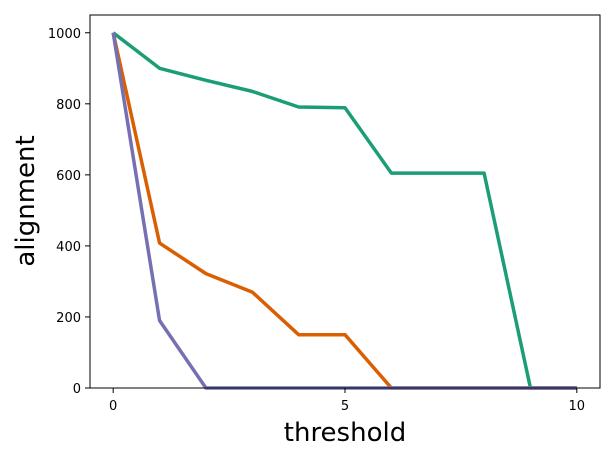 The height and width of the screenshot is (461, 615). I want to click on y-axis-title: alignment, so click(26, 200).